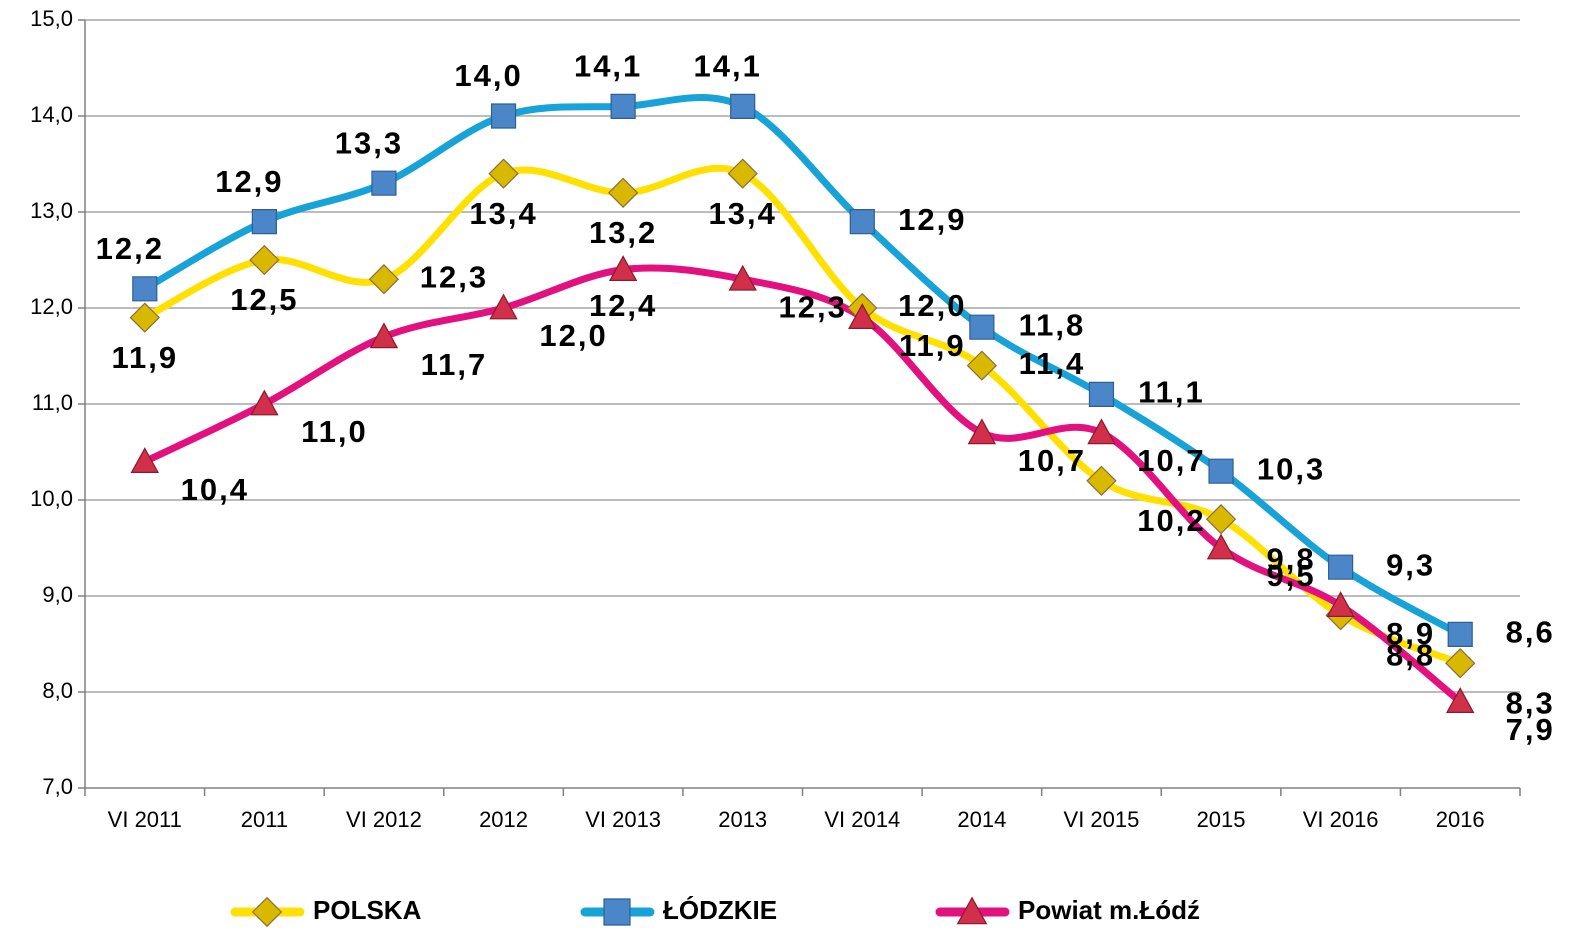 The height and width of the screenshot is (928, 1570). I want to click on y-tick-label: 11,0, so click(52, 402).